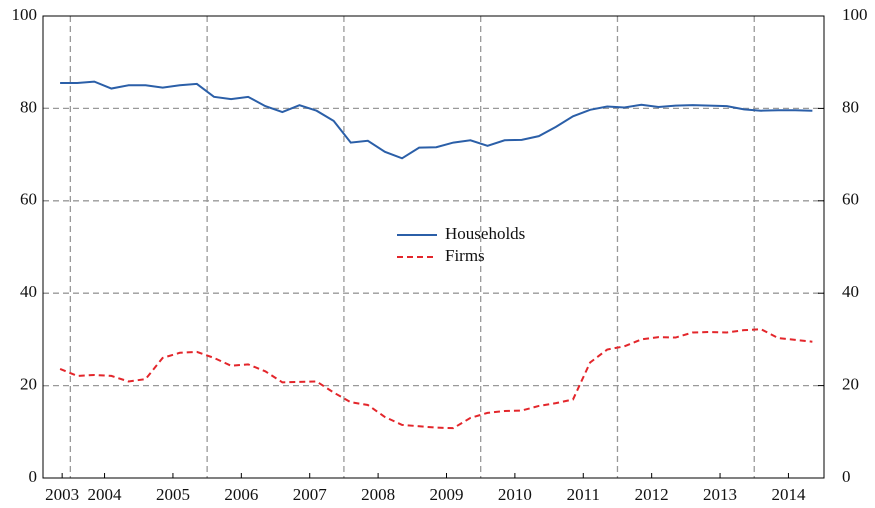 The height and width of the screenshot is (508, 875). I want to click on legend-label: Households, so click(485, 233).